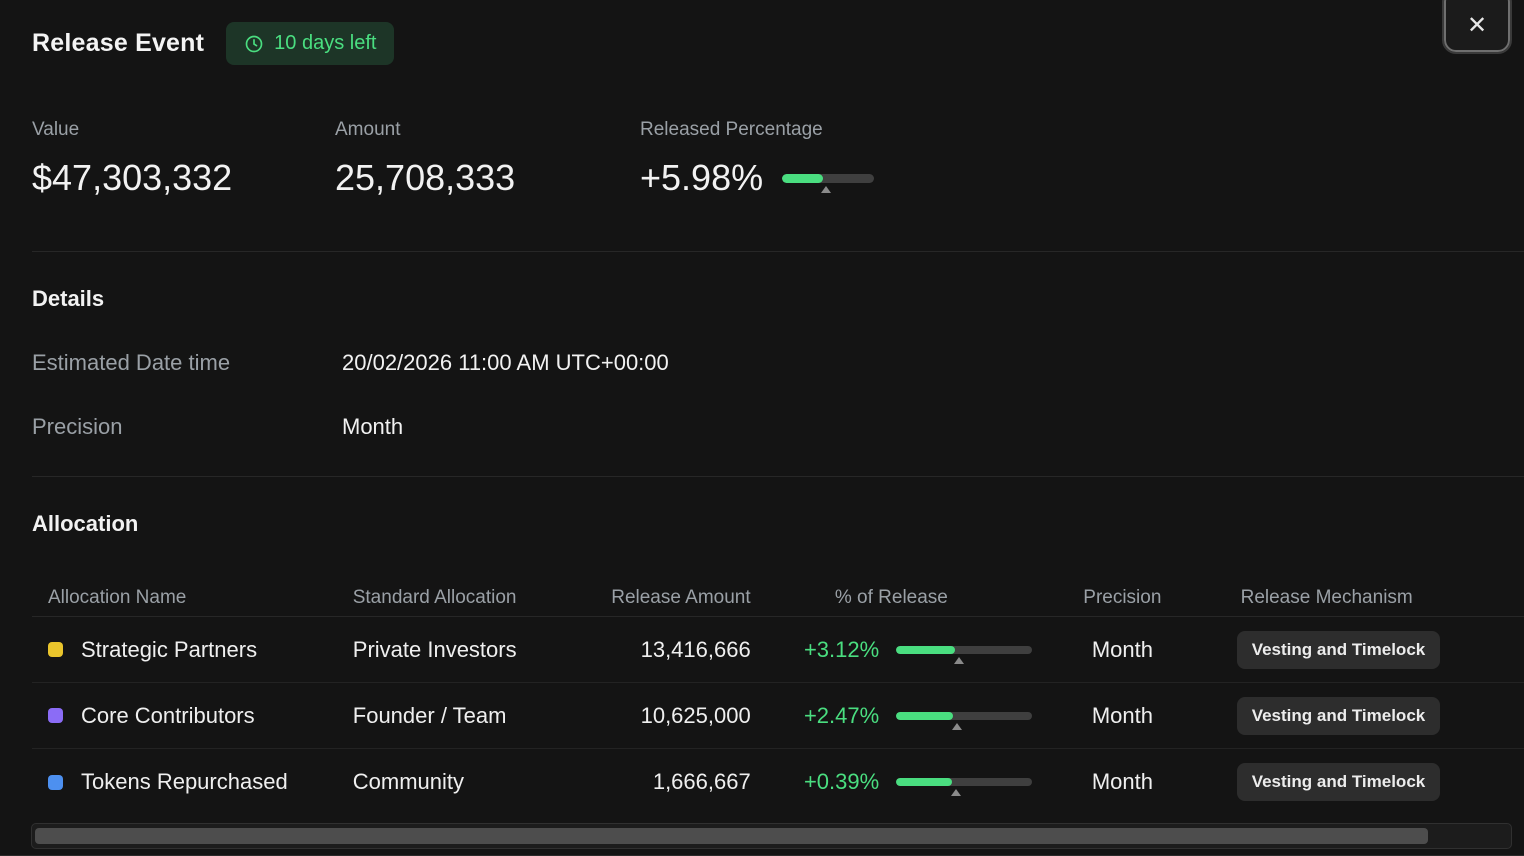 This screenshot has height=856, width=1524. Describe the element at coordinates (408, 781) in the screenshot. I see `standard-allocation: Community` at that location.